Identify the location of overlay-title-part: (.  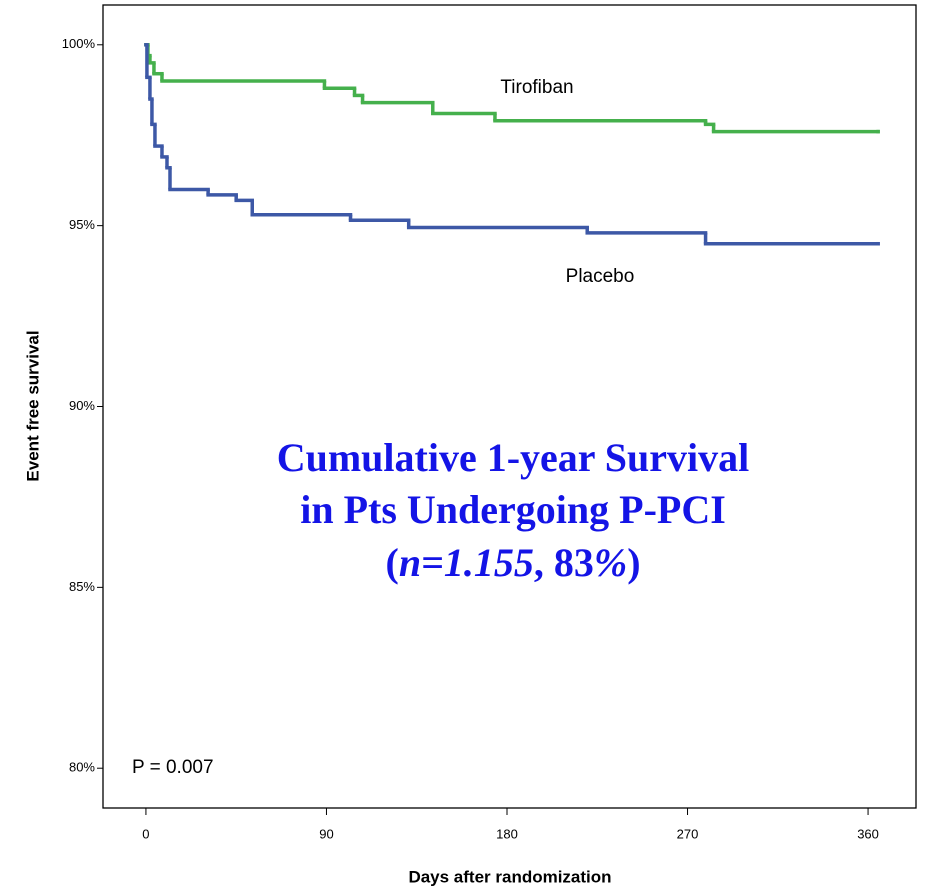
(391, 562).